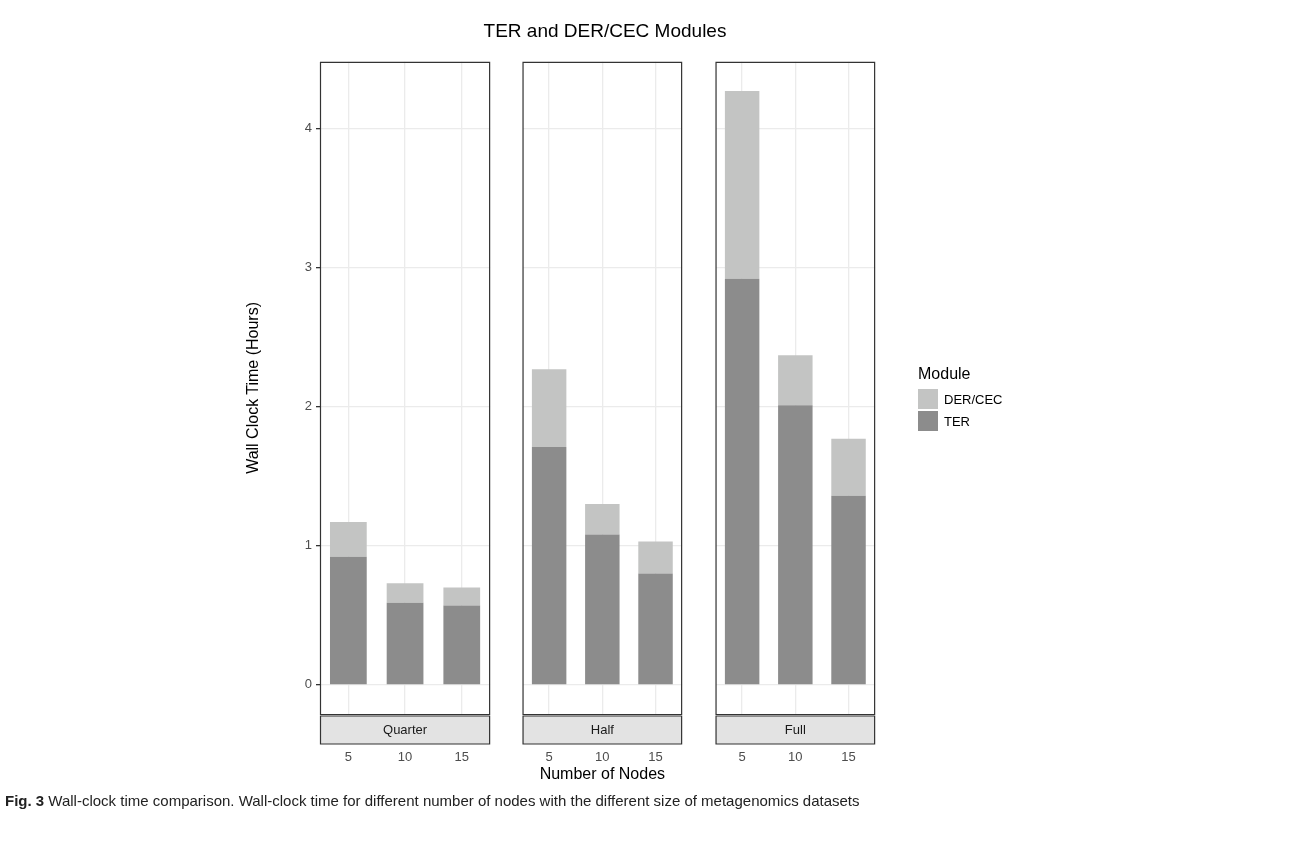 The width and height of the screenshot is (1291, 841). I want to click on y-tick-label: 1, so click(308, 545).